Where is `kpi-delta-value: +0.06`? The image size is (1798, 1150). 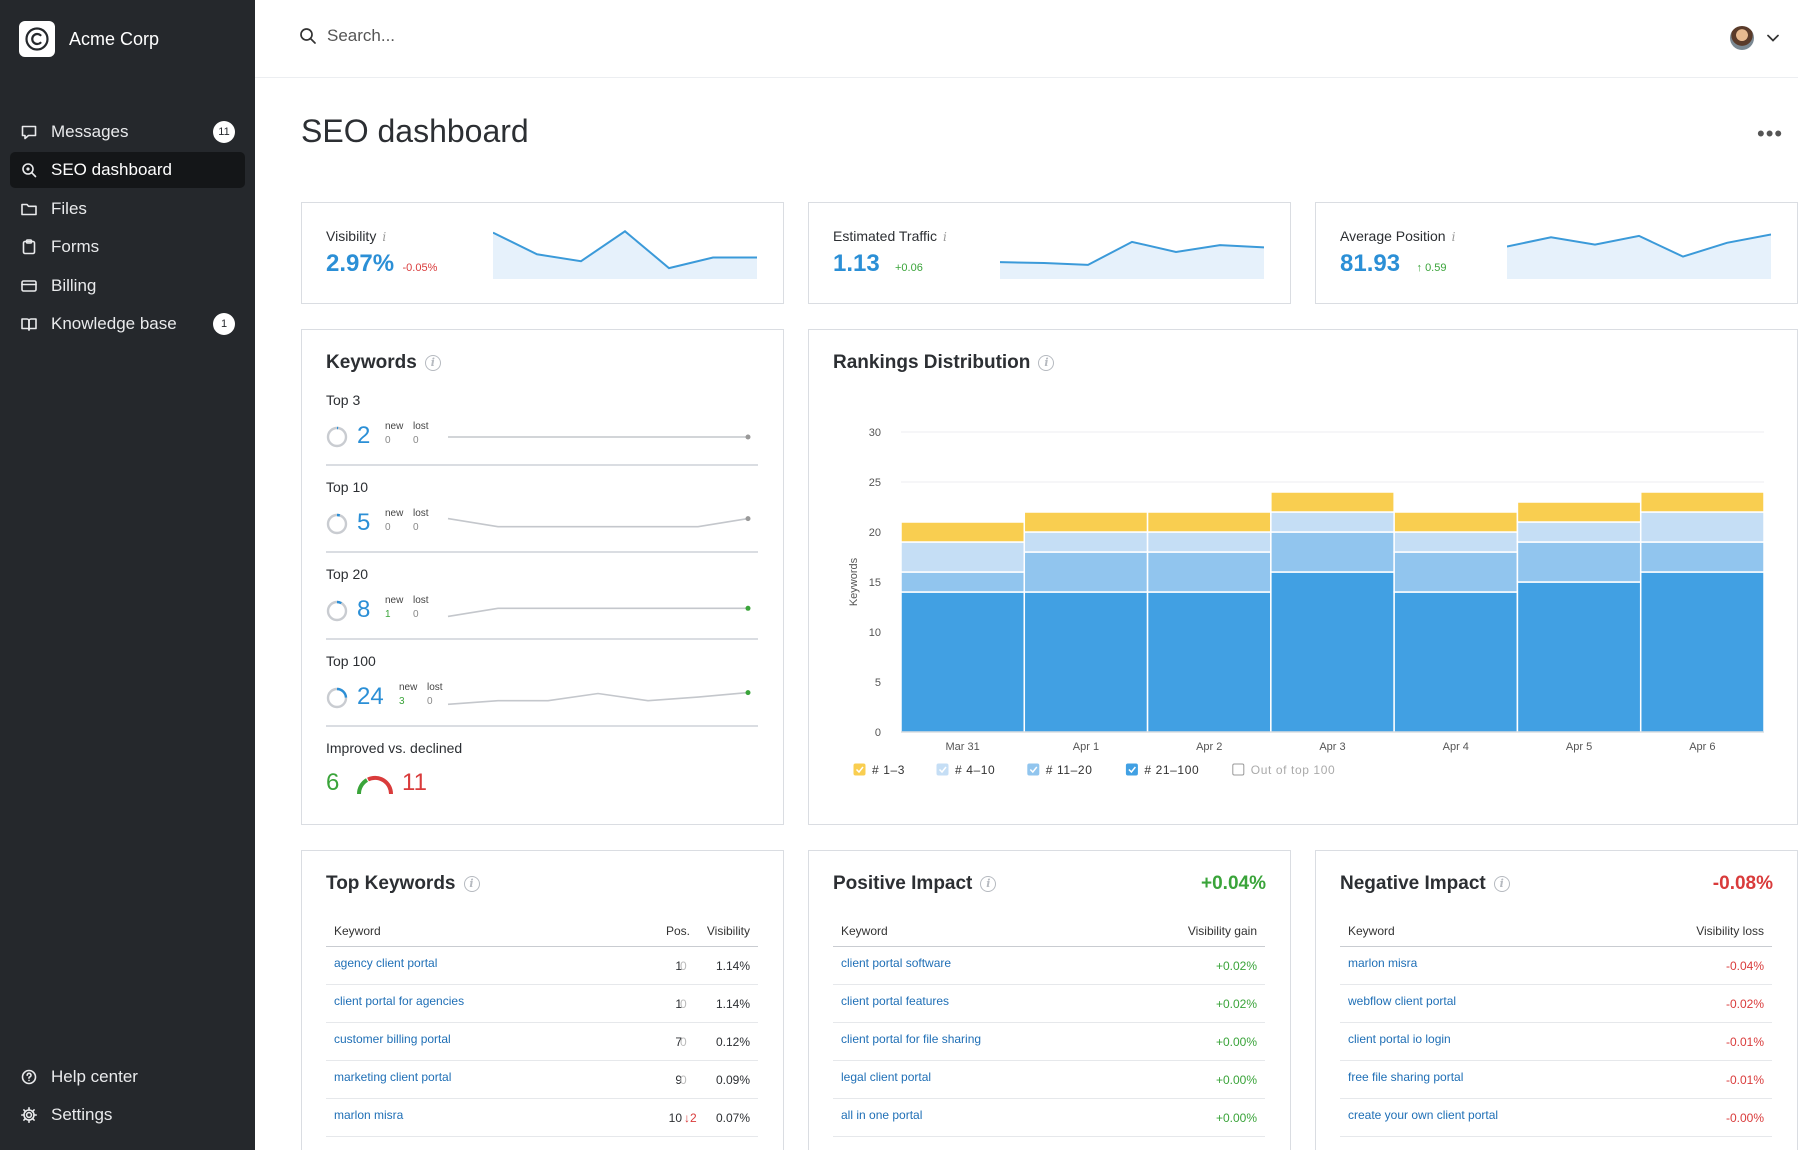 kpi-delta-value: +0.06 is located at coordinates (909, 268).